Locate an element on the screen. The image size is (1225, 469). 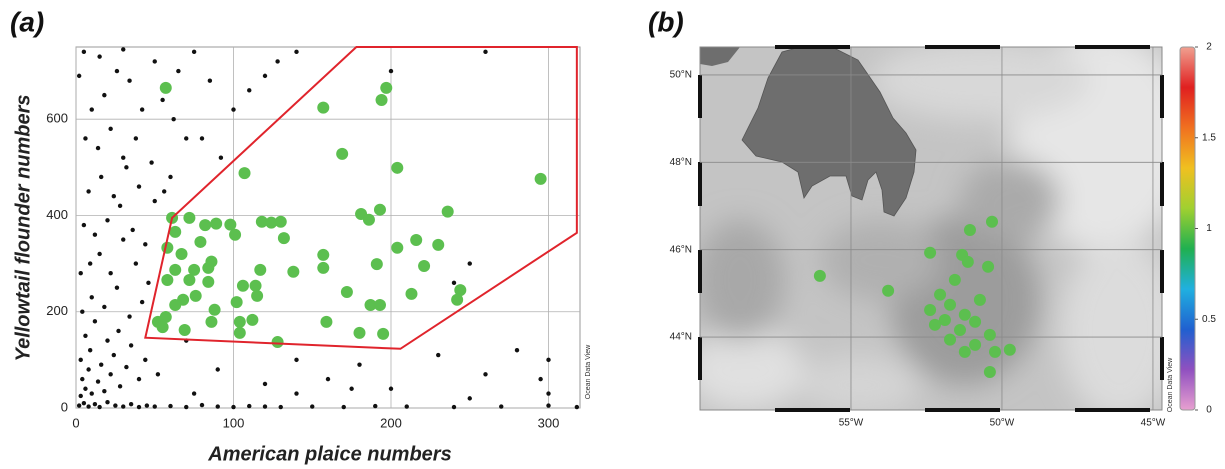
colorbar-label: 1.5 is located at coordinates (1209, 137).